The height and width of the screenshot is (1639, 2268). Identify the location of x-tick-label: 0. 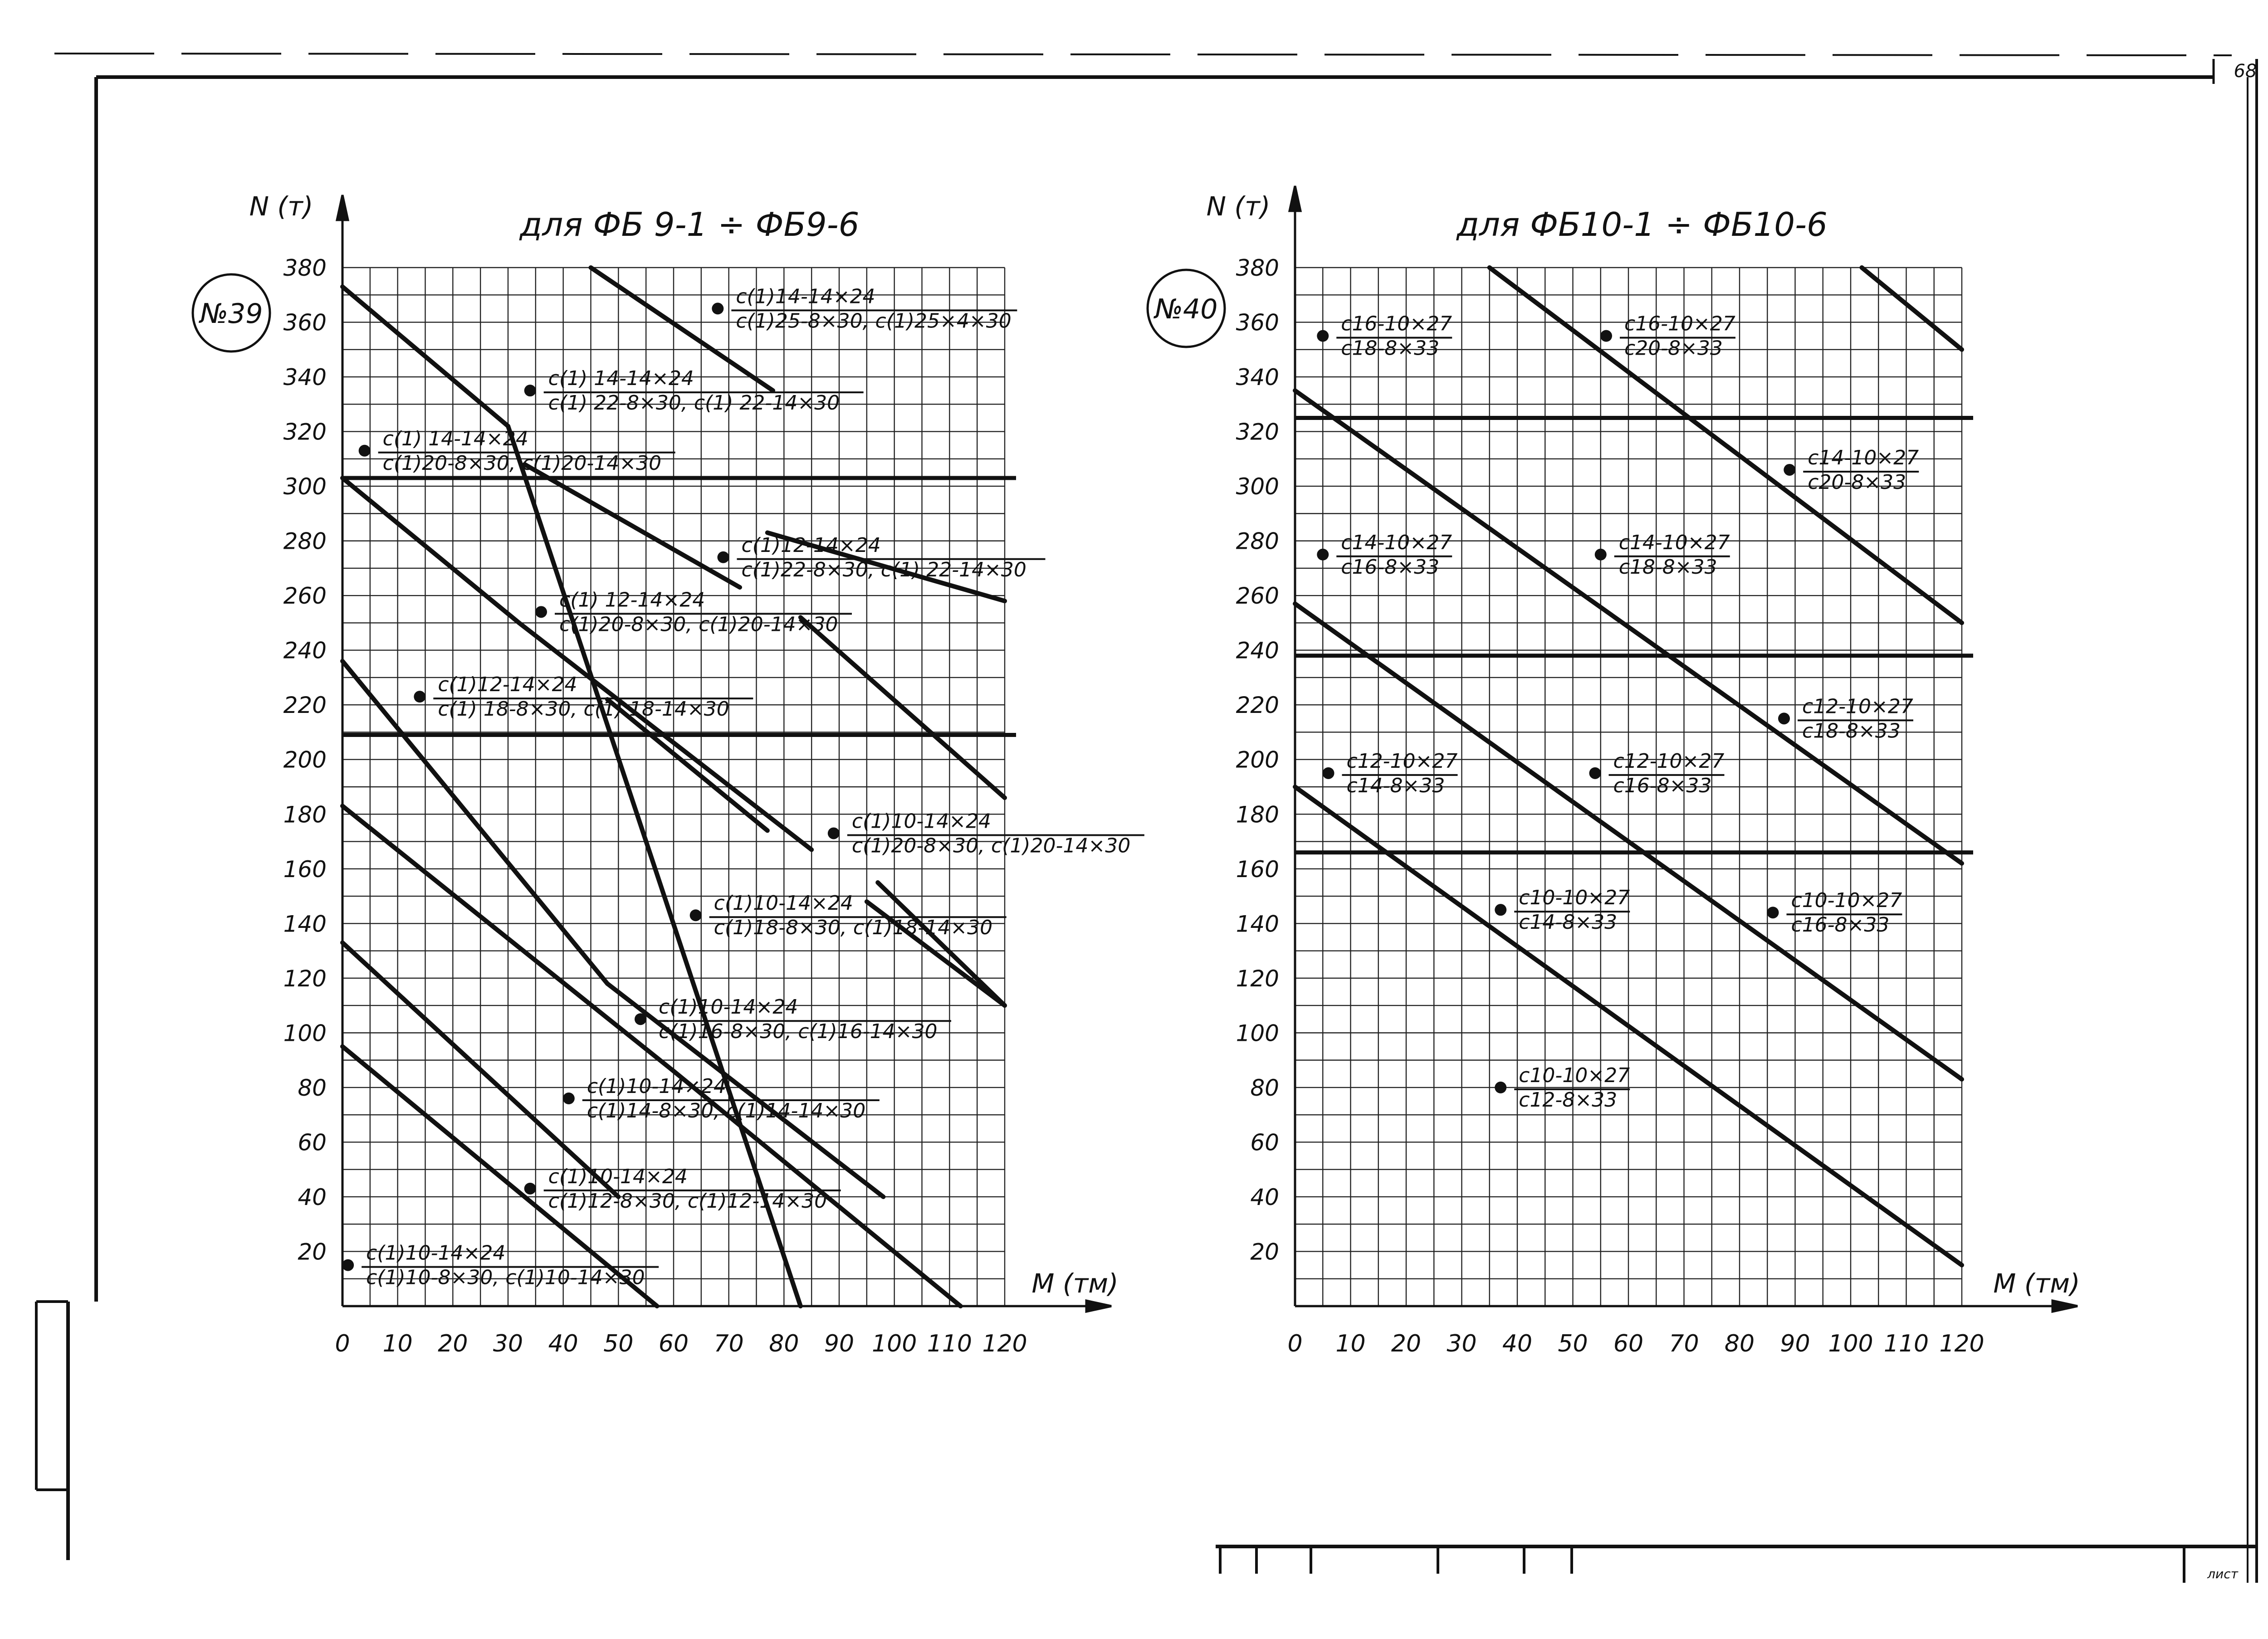
(1294, 1343).